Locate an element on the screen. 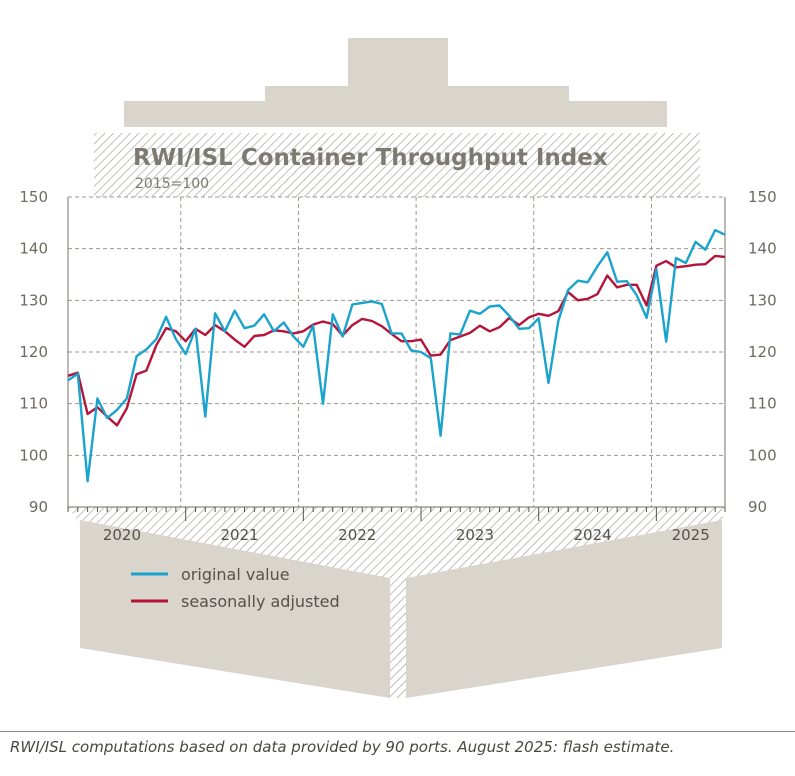 This screenshot has width=795, height=776. hull-left is located at coordinates (235, 609).